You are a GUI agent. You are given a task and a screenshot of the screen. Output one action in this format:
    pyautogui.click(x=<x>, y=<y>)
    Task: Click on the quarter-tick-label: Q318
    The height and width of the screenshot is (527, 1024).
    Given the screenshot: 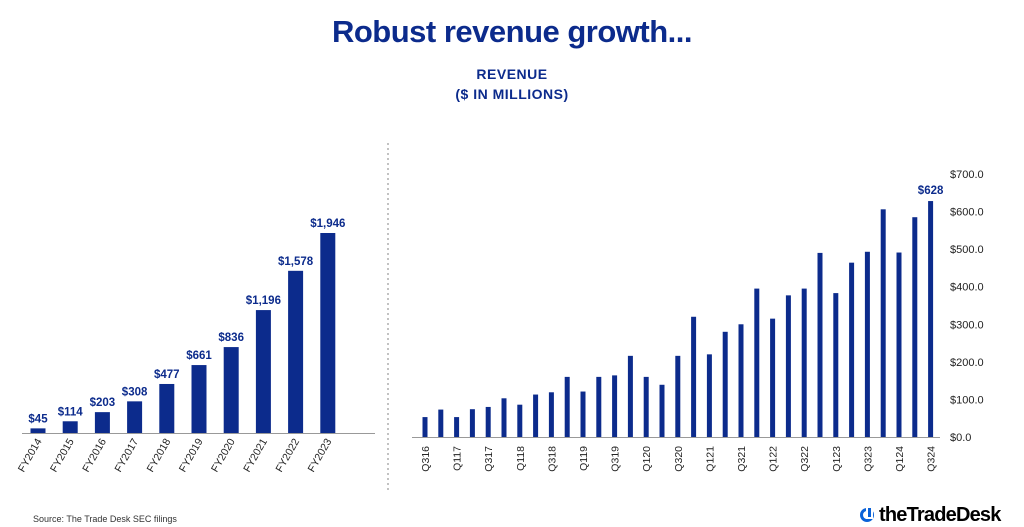 What is the action you would take?
    pyautogui.click(x=552, y=459)
    